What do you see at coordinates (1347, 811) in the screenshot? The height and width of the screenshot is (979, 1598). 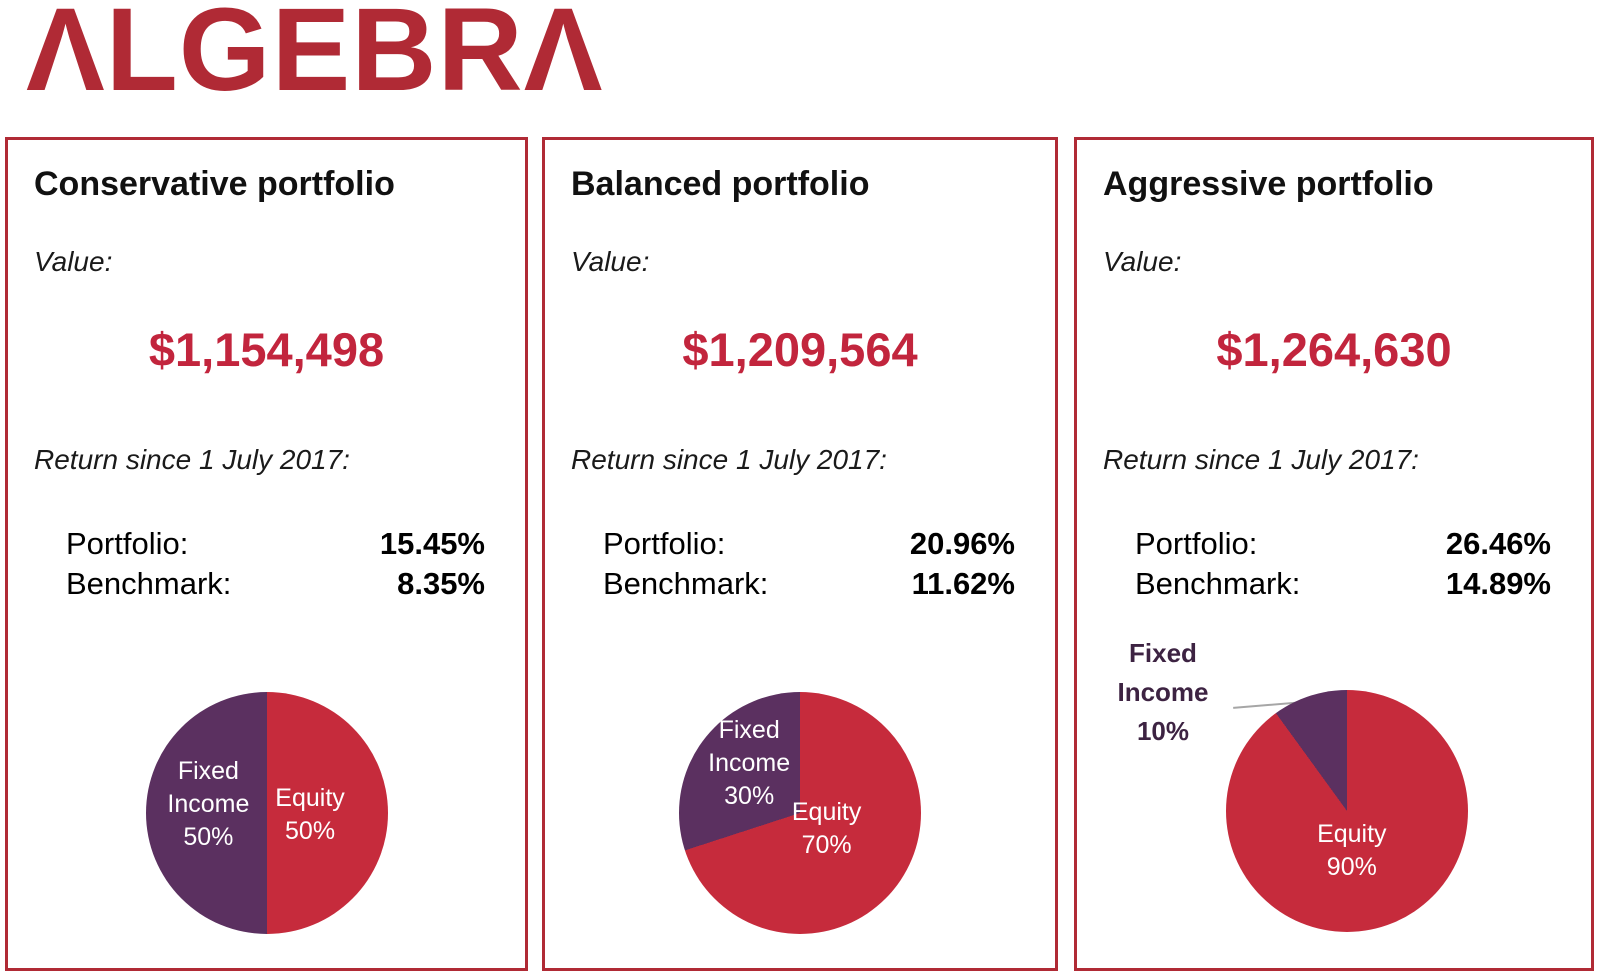 I see `allocation-pie-chart: Equity 90%` at bounding box center [1347, 811].